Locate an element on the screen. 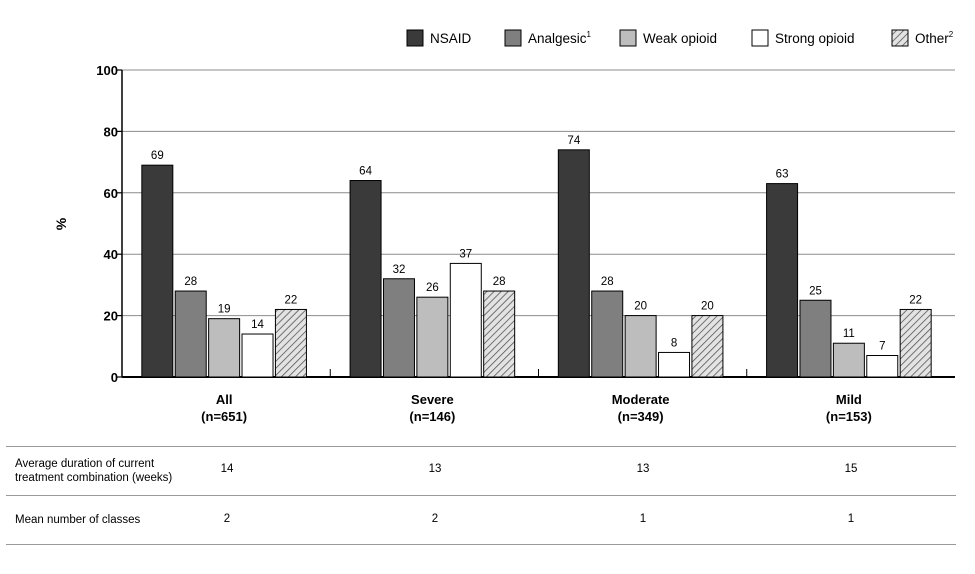 The image size is (975, 574). category-sublabel: (n=146) is located at coordinates (432, 416).